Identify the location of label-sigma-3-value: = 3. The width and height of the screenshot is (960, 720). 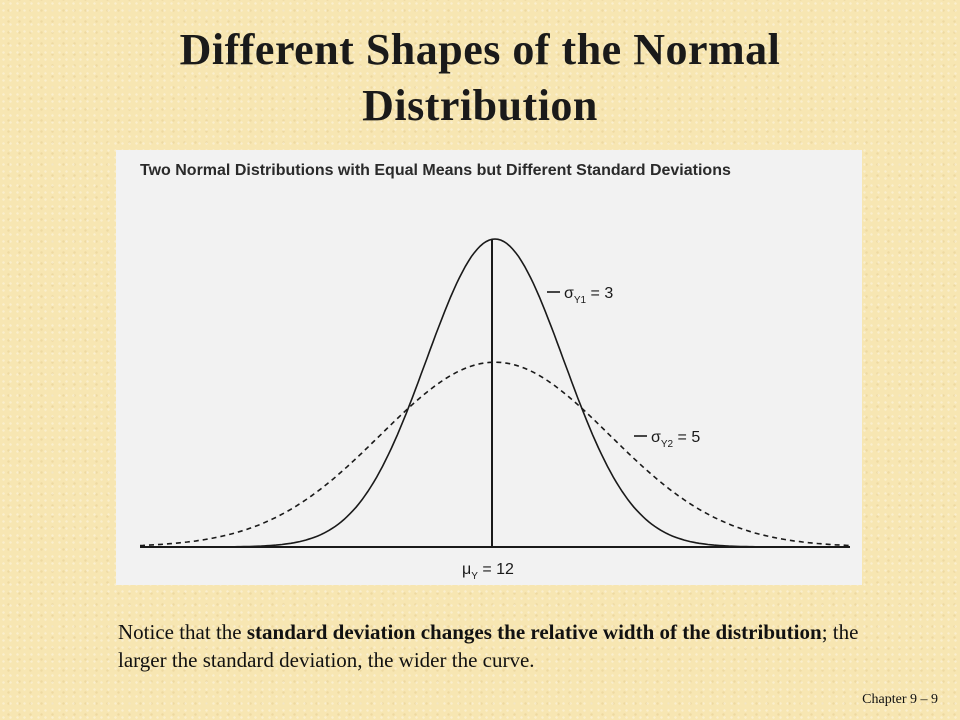
(599, 293).